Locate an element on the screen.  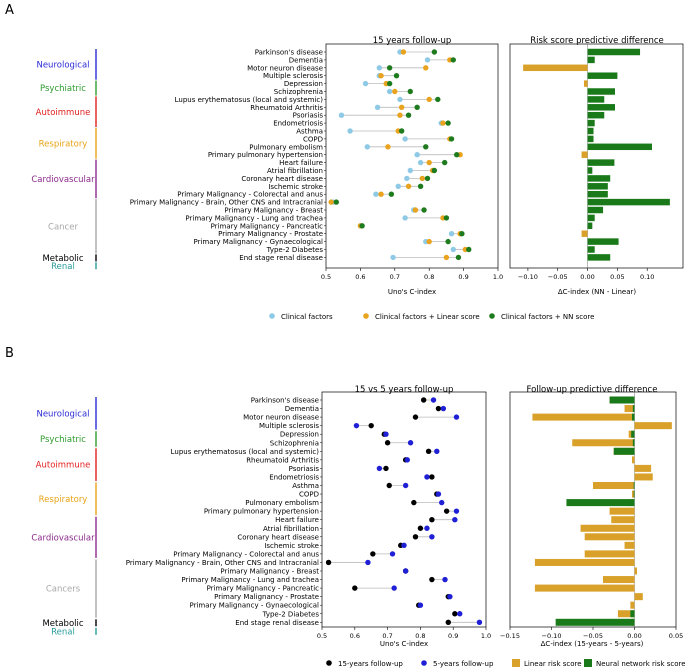
panel-a-scatter-xlabel: Uno's C-index is located at coordinates (412, 292).